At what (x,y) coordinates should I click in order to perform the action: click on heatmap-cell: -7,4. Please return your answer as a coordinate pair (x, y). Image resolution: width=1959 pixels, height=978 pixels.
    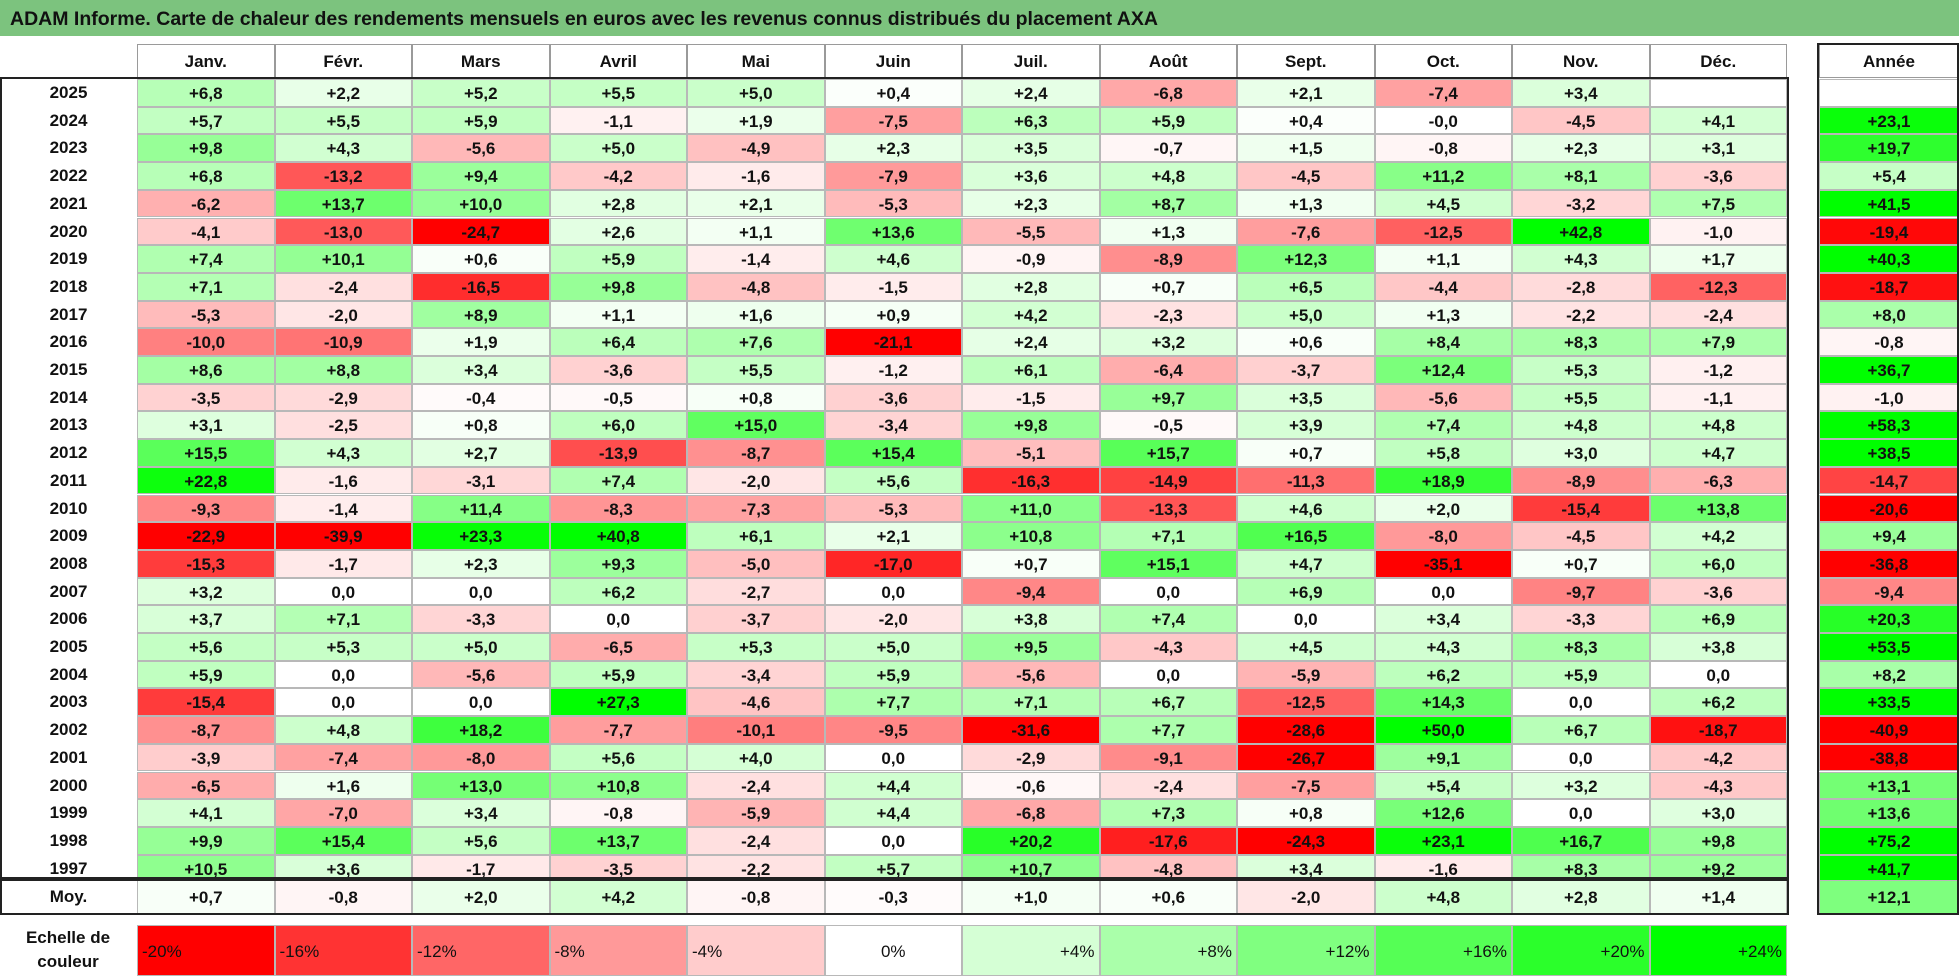
    Looking at the image, I should click on (1443, 93).